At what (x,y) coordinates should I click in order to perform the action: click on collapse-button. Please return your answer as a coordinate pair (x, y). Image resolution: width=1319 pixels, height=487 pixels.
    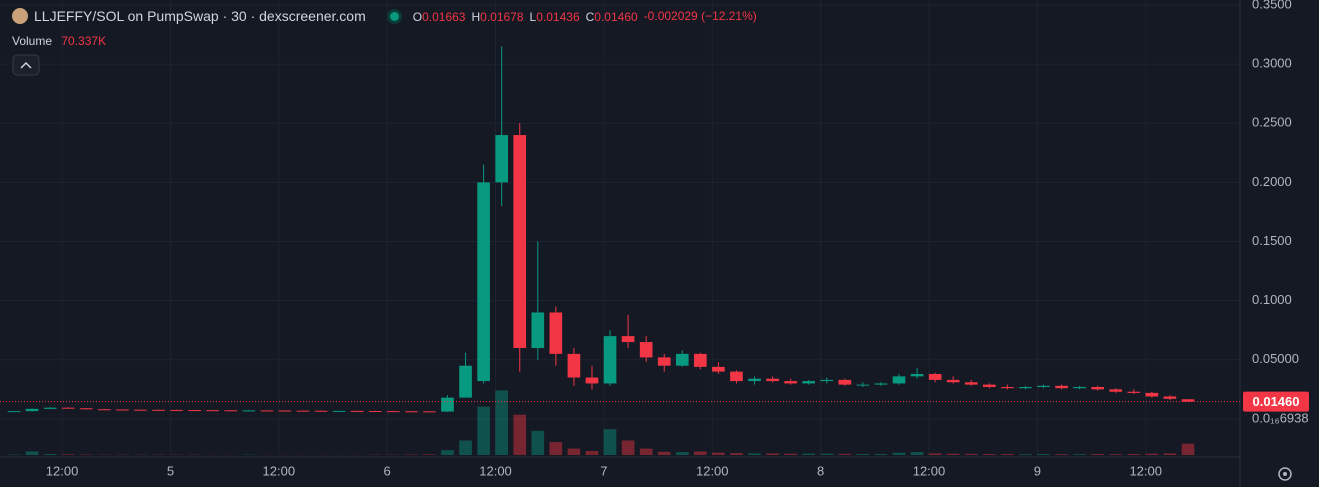
    Looking at the image, I should click on (26, 65).